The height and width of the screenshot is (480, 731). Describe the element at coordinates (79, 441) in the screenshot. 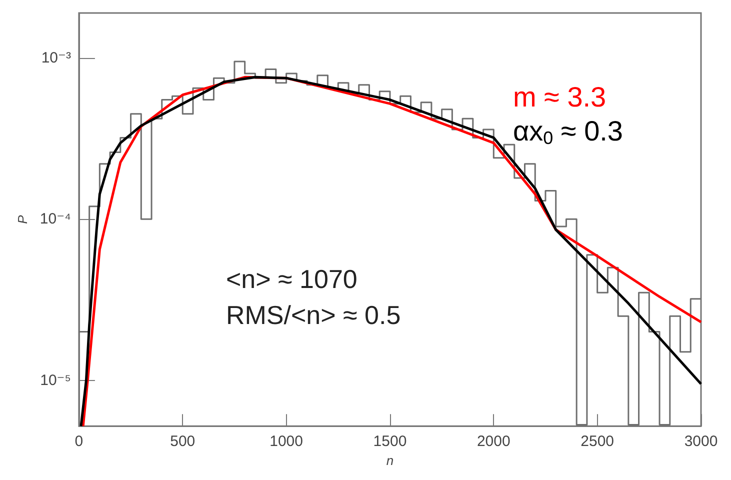

I see `x-tick-label: 0` at that location.